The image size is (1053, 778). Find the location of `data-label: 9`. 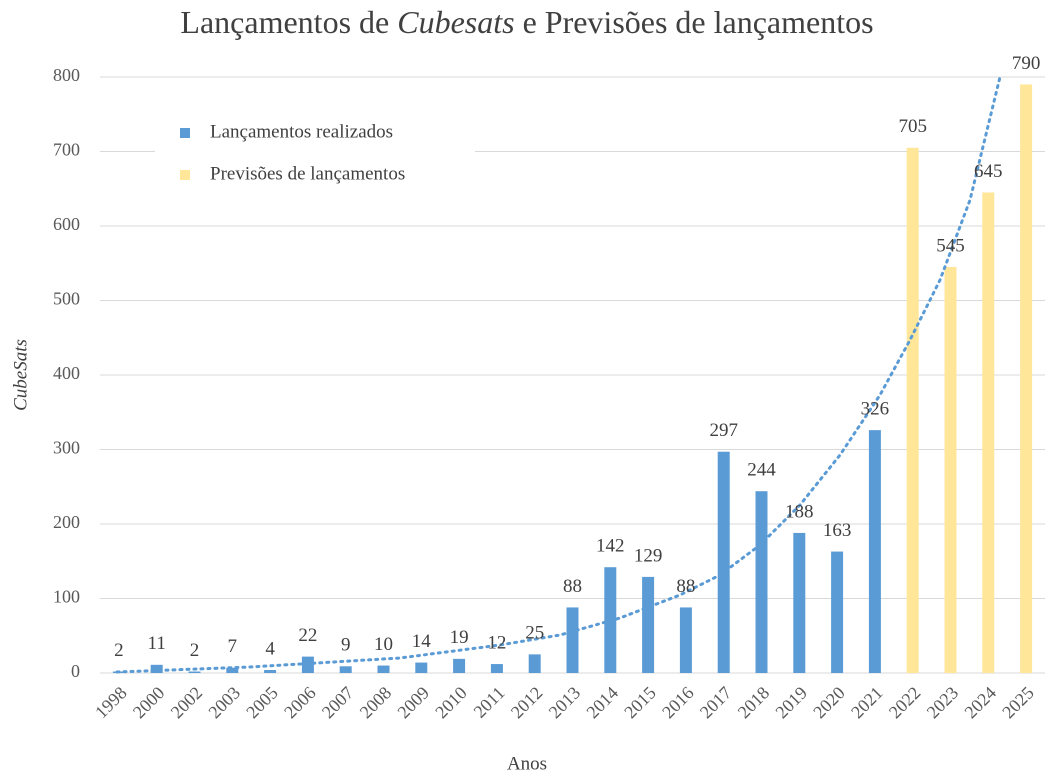

data-label: 9 is located at coordinates (346, 645).